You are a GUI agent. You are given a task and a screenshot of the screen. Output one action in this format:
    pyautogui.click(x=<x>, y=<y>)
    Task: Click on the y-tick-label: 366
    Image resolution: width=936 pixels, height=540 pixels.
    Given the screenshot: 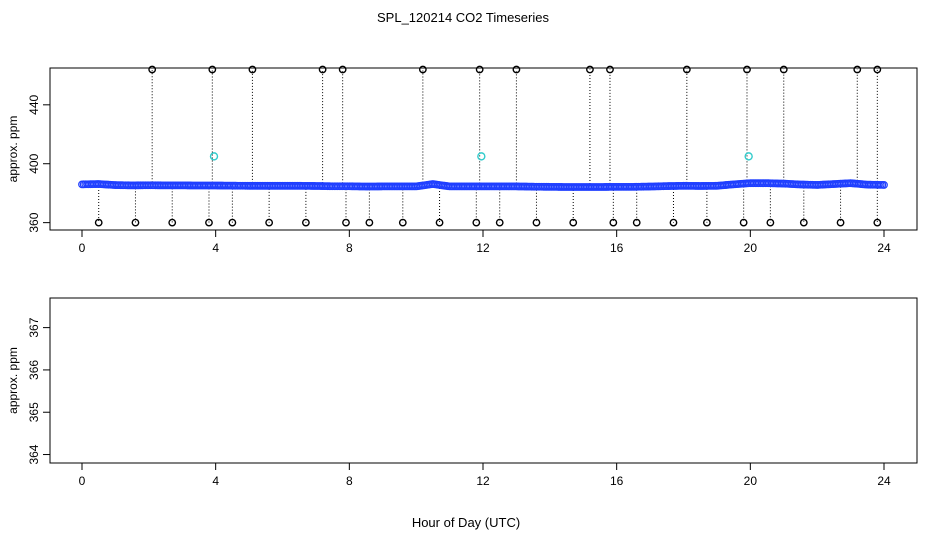 What is the action you would take?
    pyautogui.click(x=34, y=370)
    